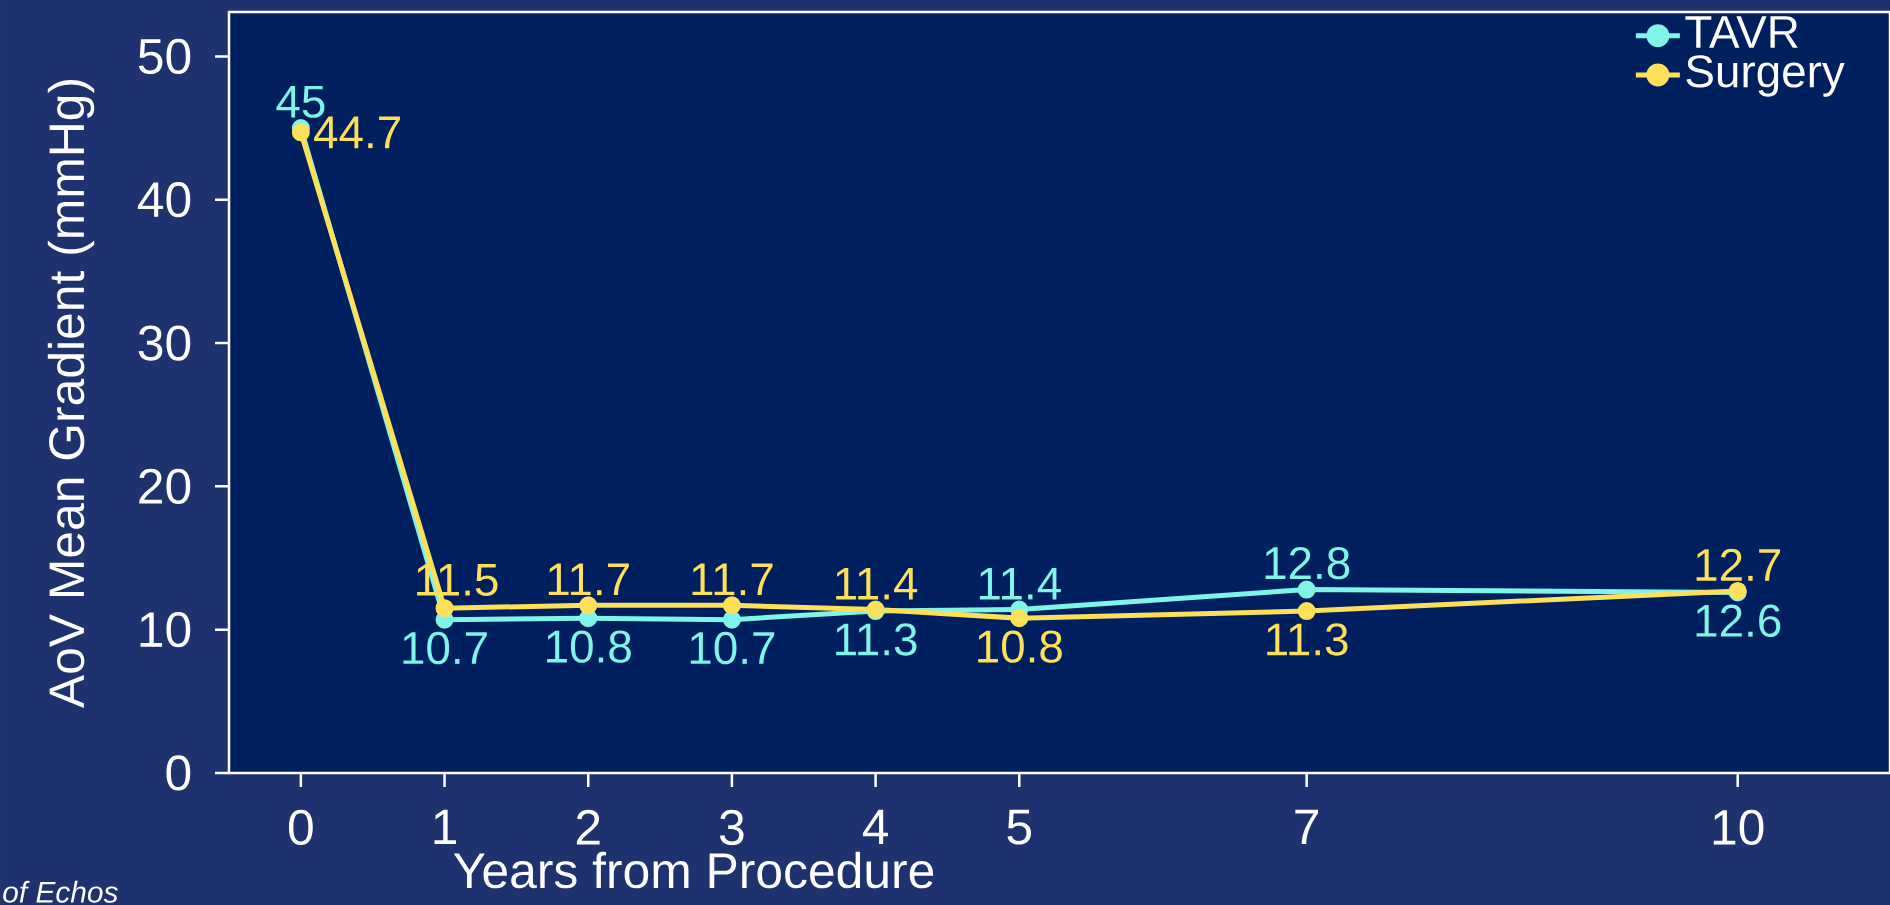 This screenshot has width=1890, height=905. Describe the element at coordinates (445, 827) in the screenshot. I see `x-tick-label: 1` at that location.